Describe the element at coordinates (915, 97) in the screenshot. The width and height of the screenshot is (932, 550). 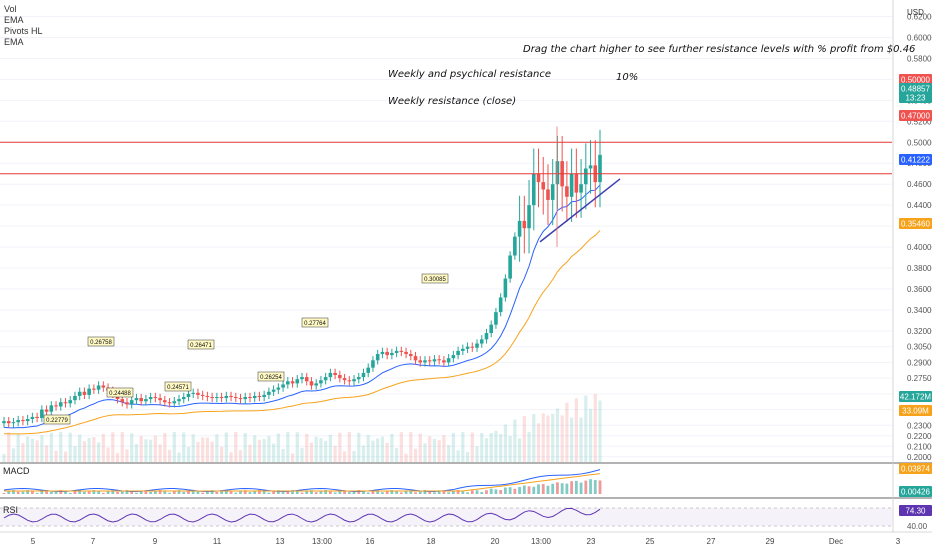
I see `axis-badge: 13:23` at that location.